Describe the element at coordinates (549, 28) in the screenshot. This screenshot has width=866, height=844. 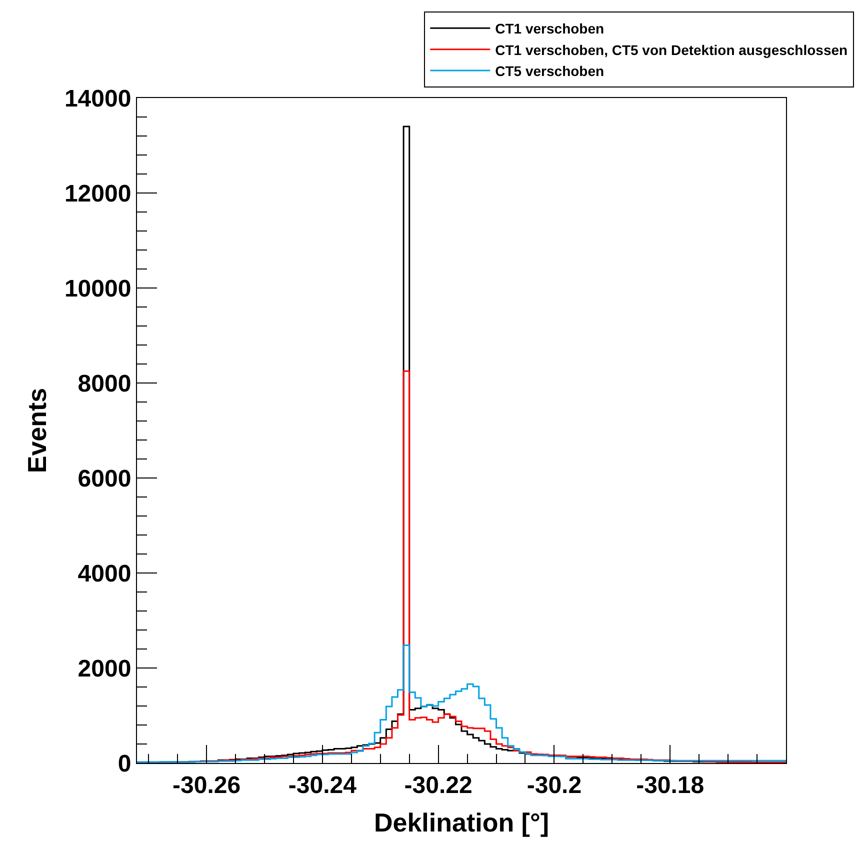
I see `legend-label: CT1 verschoben` at that location.